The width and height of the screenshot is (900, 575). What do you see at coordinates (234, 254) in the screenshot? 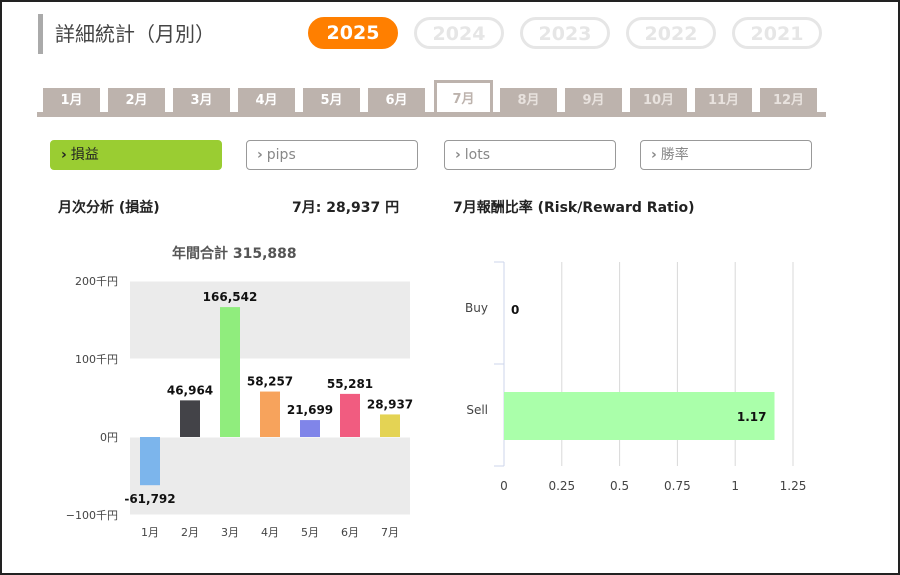
I see `annual-total: 年間合計 315,888` at bounding box center [234, 254].